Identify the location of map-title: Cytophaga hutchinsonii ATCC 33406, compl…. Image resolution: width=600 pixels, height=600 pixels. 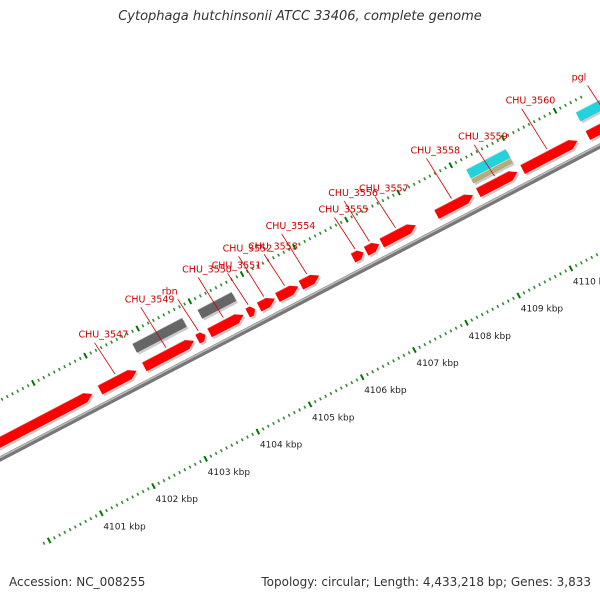
(300, 16).